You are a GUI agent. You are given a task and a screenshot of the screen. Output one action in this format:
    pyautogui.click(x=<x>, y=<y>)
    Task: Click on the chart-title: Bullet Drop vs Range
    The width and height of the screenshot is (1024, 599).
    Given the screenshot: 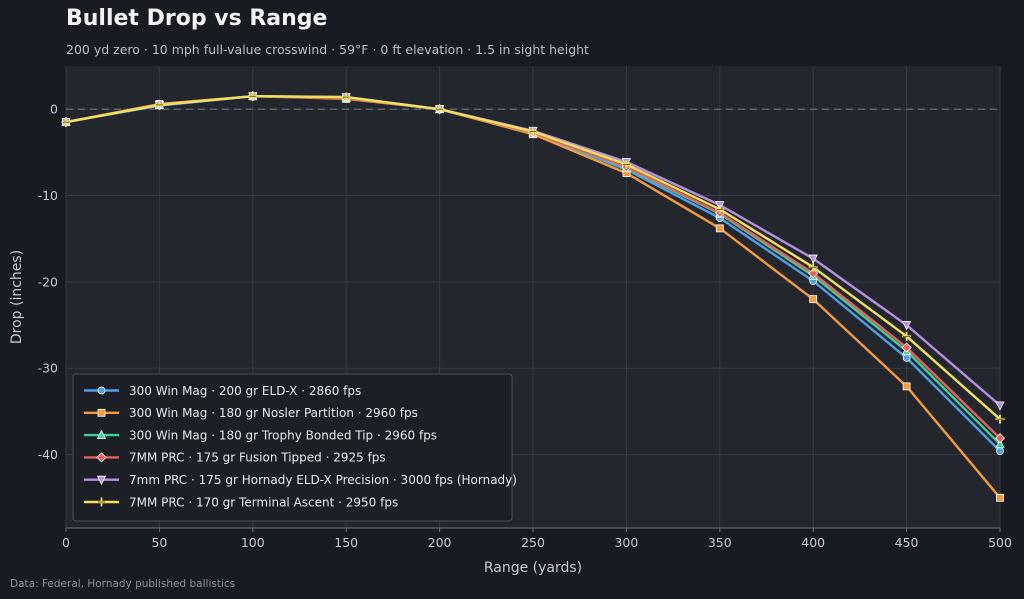 What is the action you would take?
    pyautogui.click(x=197, y=18)
    